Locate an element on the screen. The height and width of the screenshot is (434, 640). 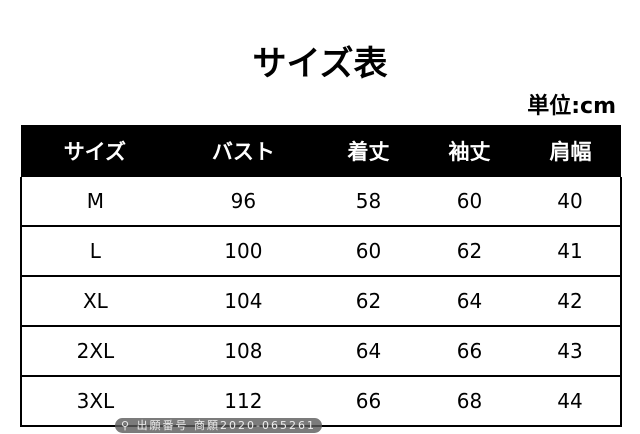
table-header: サイズ バスト 着丈 袖丈 肩幅 is located at coordinates (321, 151).